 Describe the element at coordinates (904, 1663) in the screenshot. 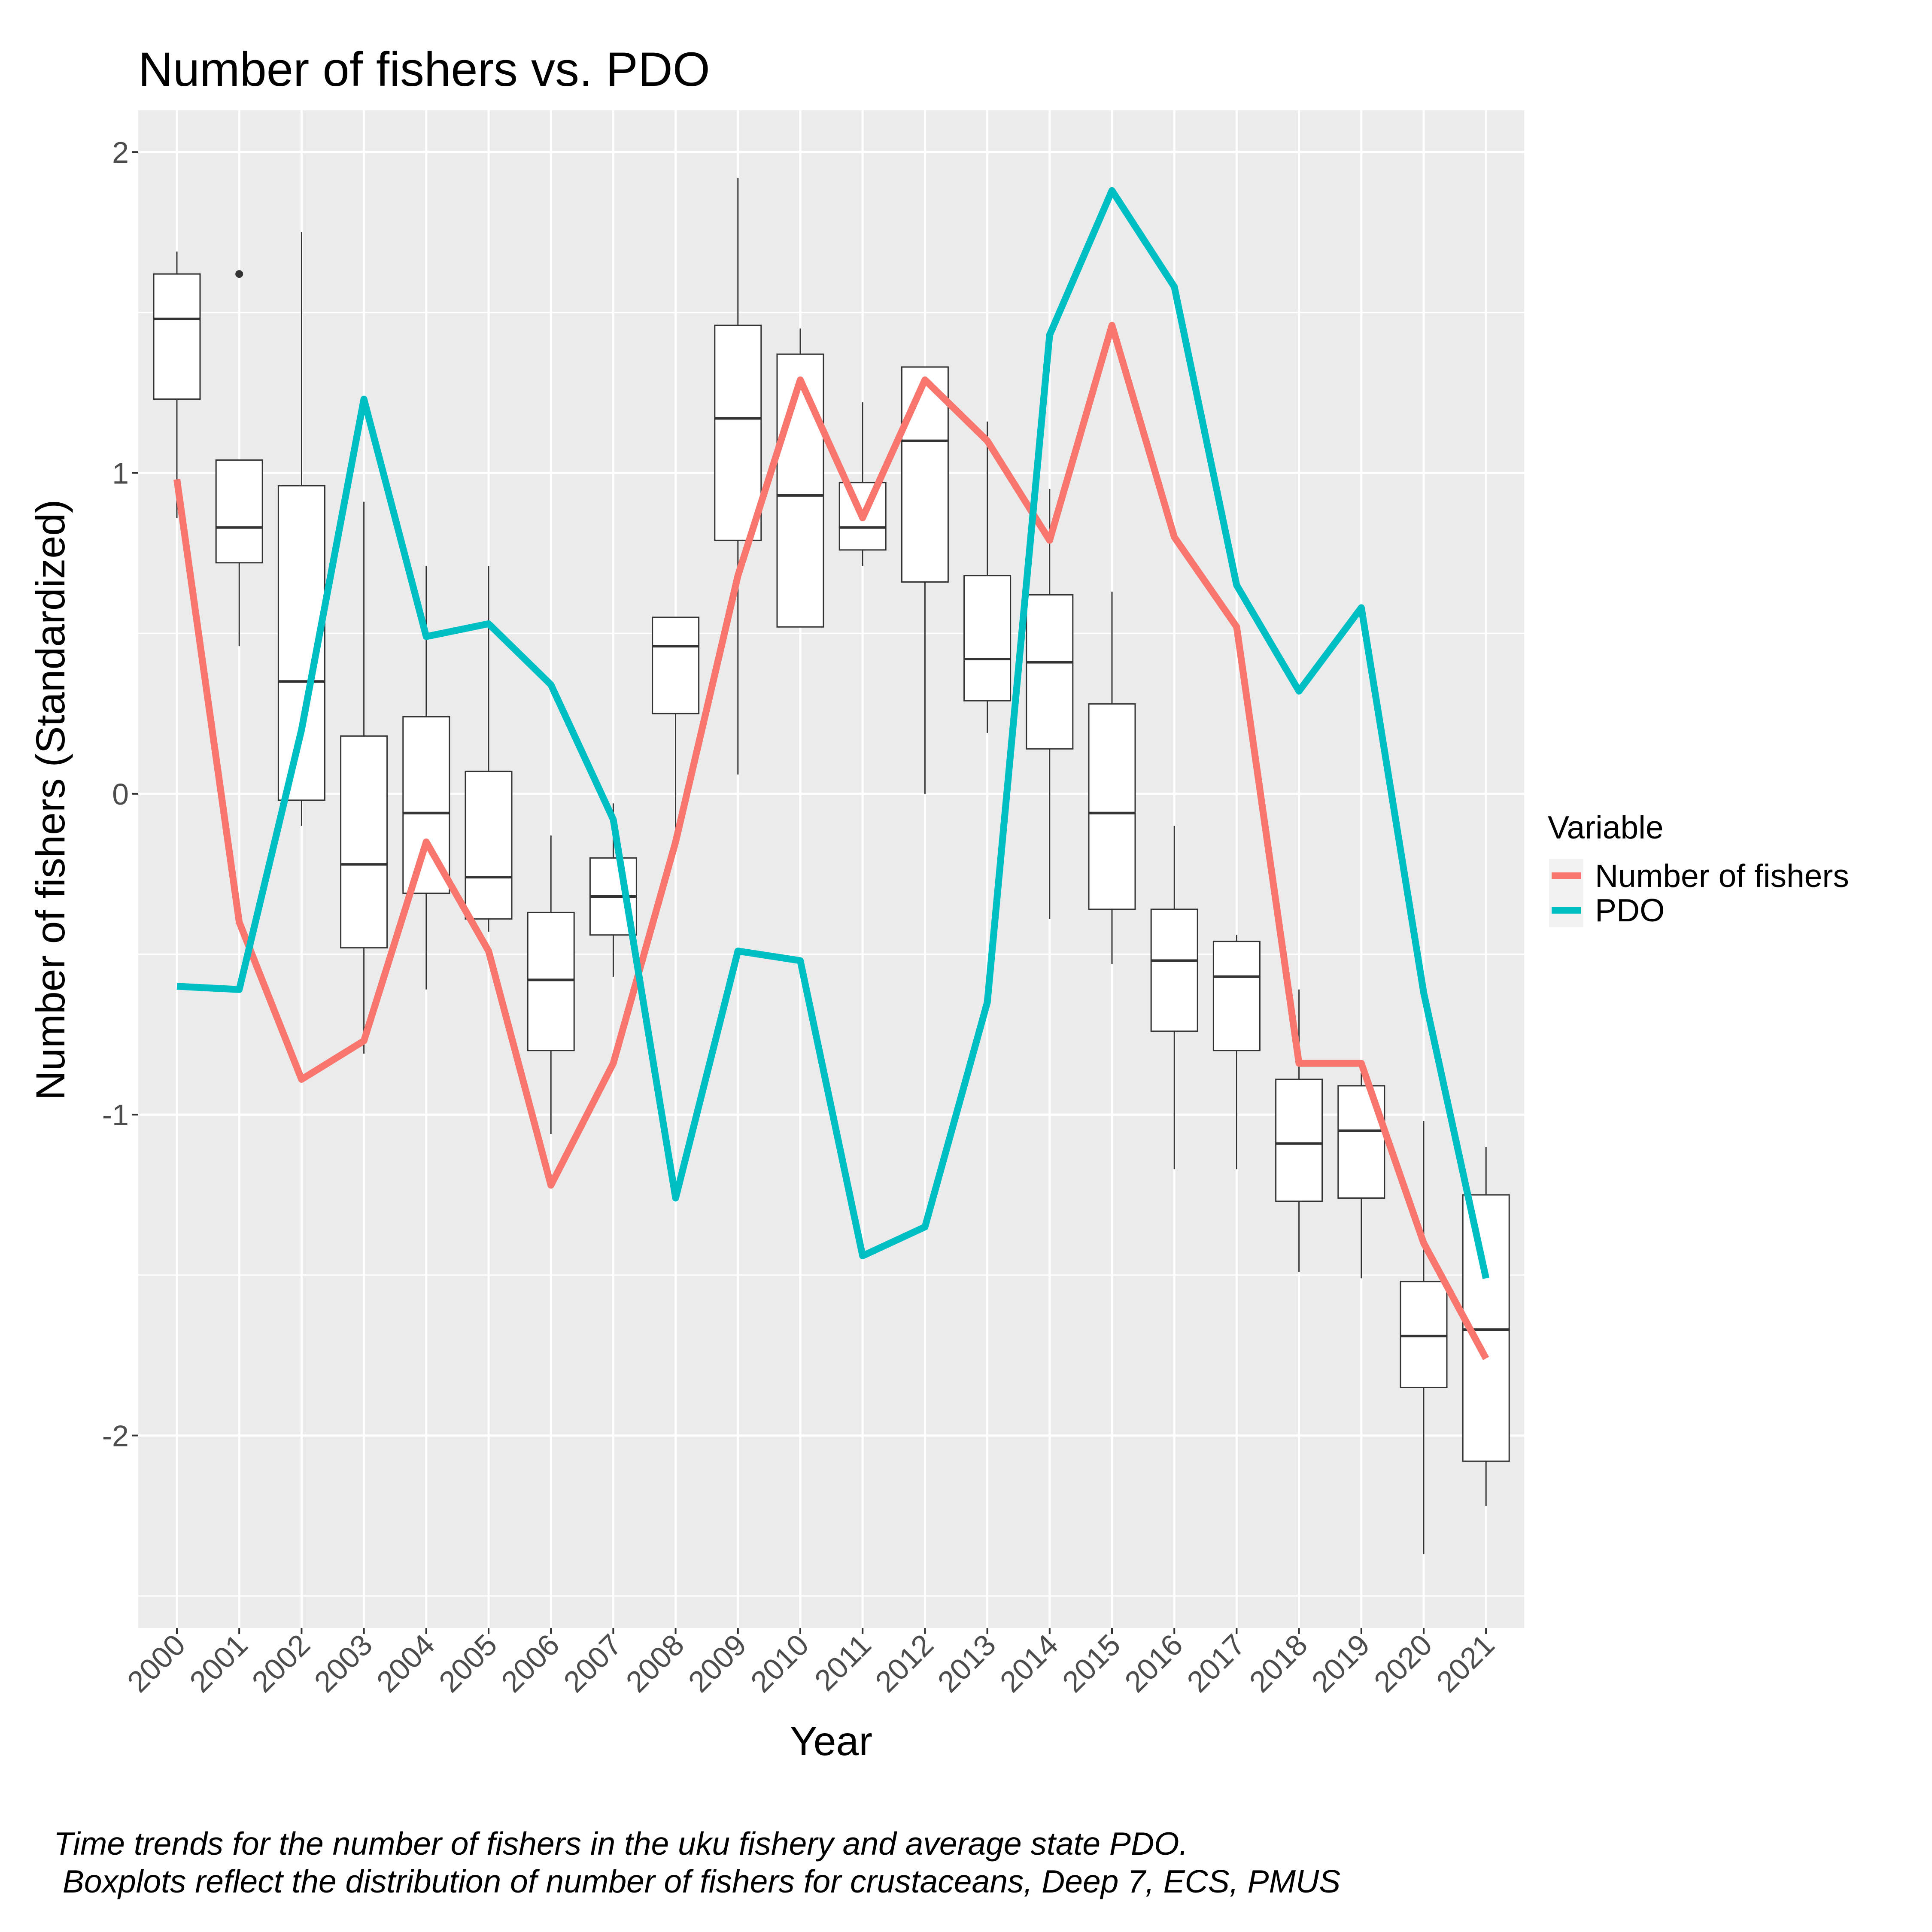

I see `x-tick-label: 2012` at that location.